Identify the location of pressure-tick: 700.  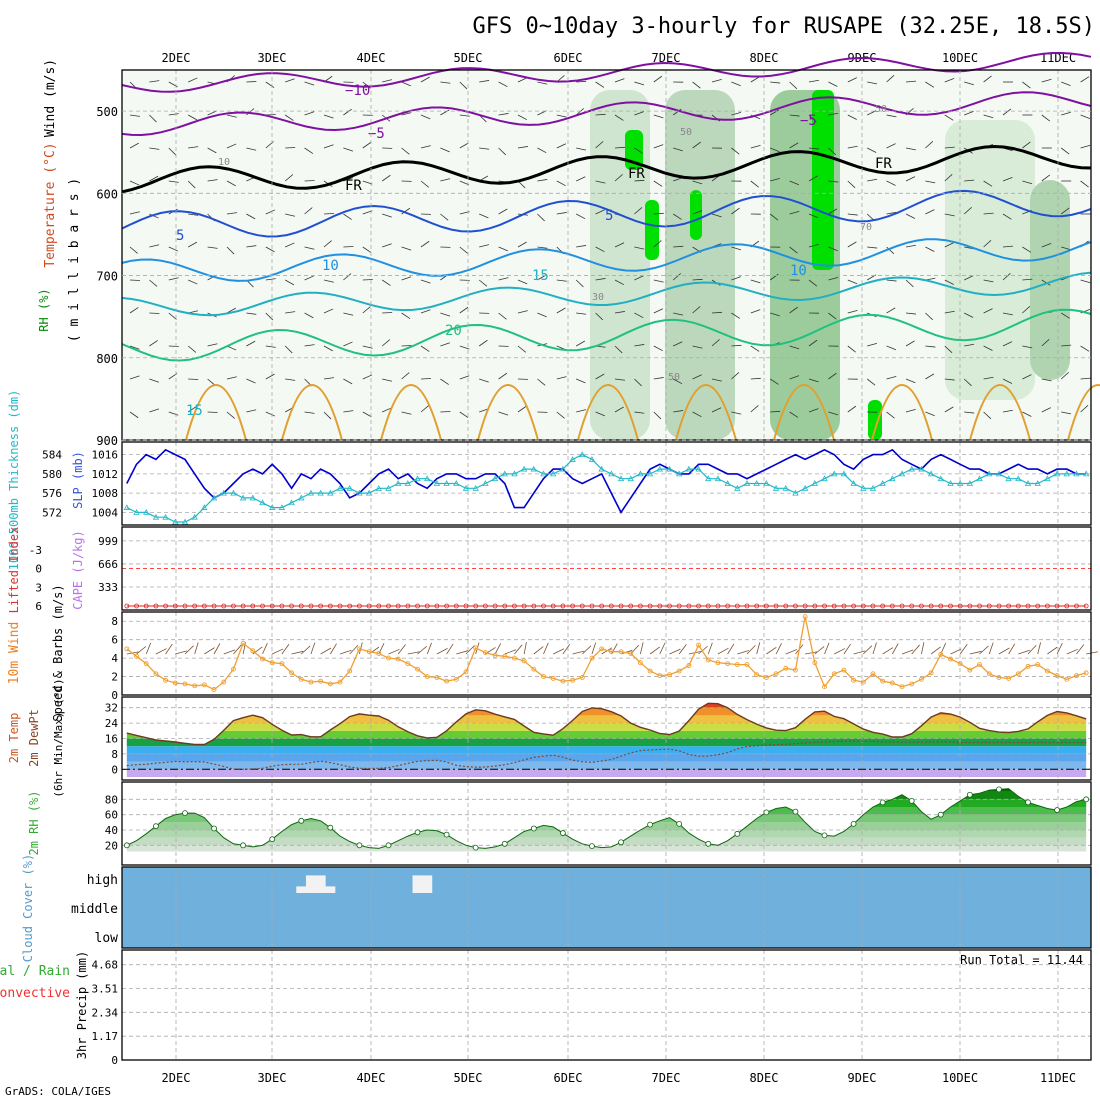
(107, 277).